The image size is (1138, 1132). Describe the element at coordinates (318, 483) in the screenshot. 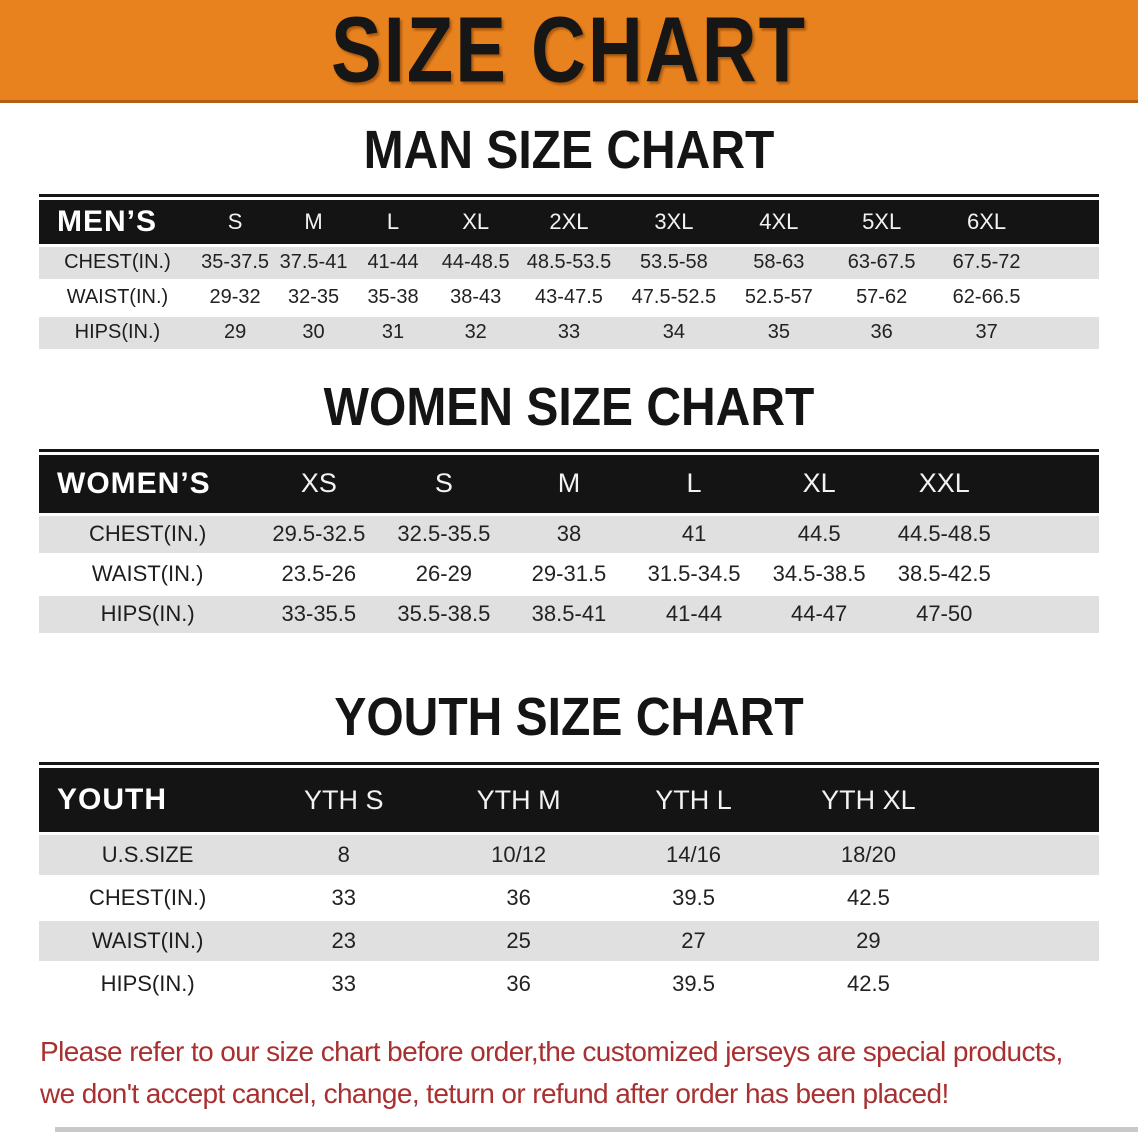

I see `size-column-header: XS` at that location.